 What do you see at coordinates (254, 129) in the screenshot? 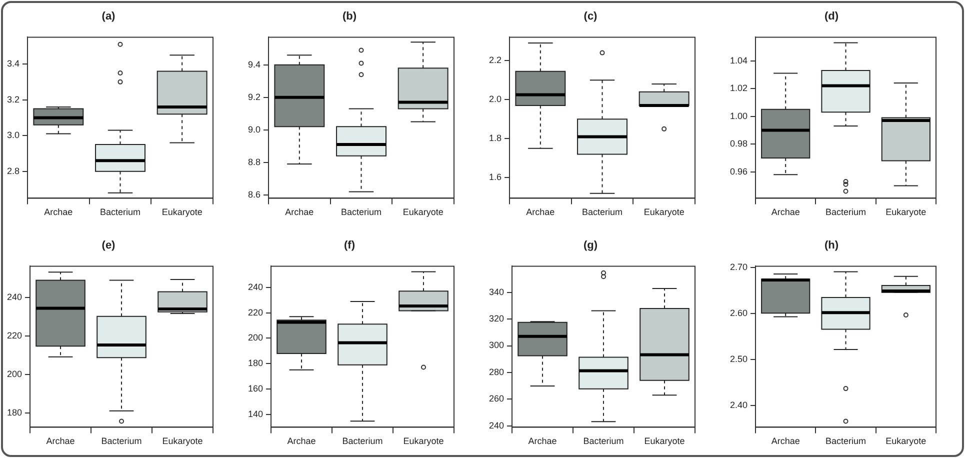
I see `y-tick-label: 9.0` at bounding box center [254, 129].